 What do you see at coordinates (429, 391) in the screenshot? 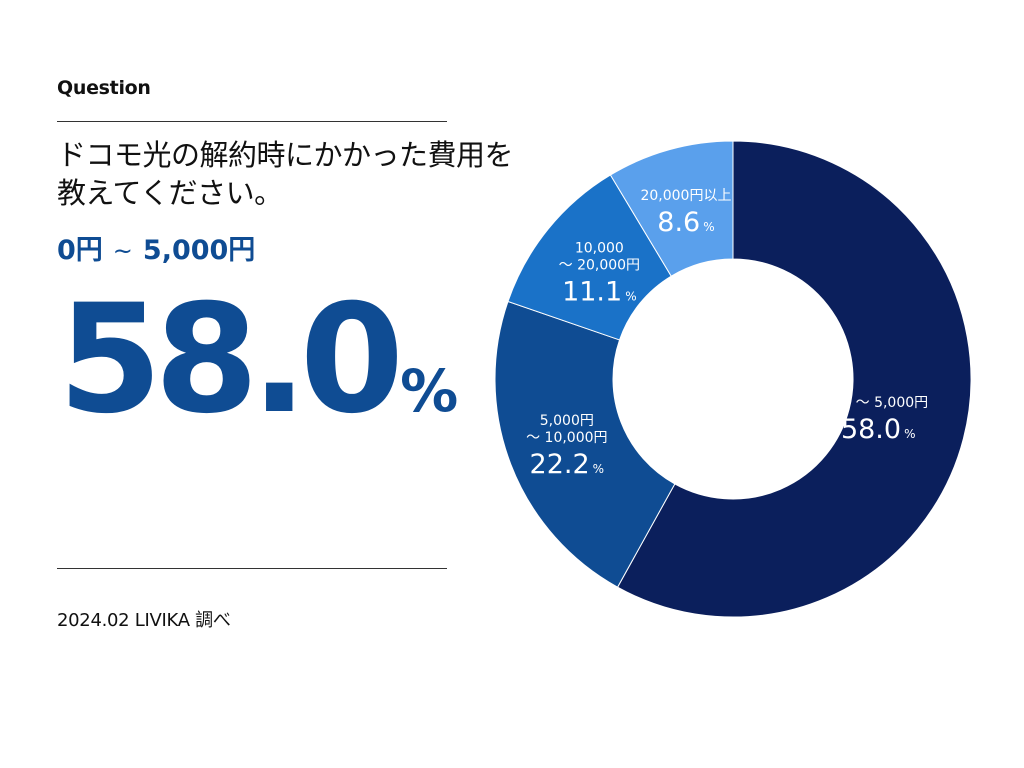
I see `highlight-unit: %` at bounding box center [429, 391].